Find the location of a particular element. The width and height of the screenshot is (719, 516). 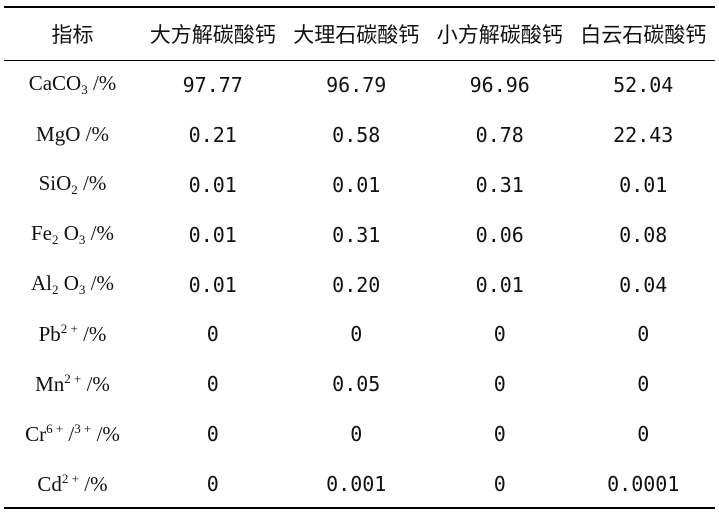

cell-value: 0.21 is located at coordinates (212, 134).